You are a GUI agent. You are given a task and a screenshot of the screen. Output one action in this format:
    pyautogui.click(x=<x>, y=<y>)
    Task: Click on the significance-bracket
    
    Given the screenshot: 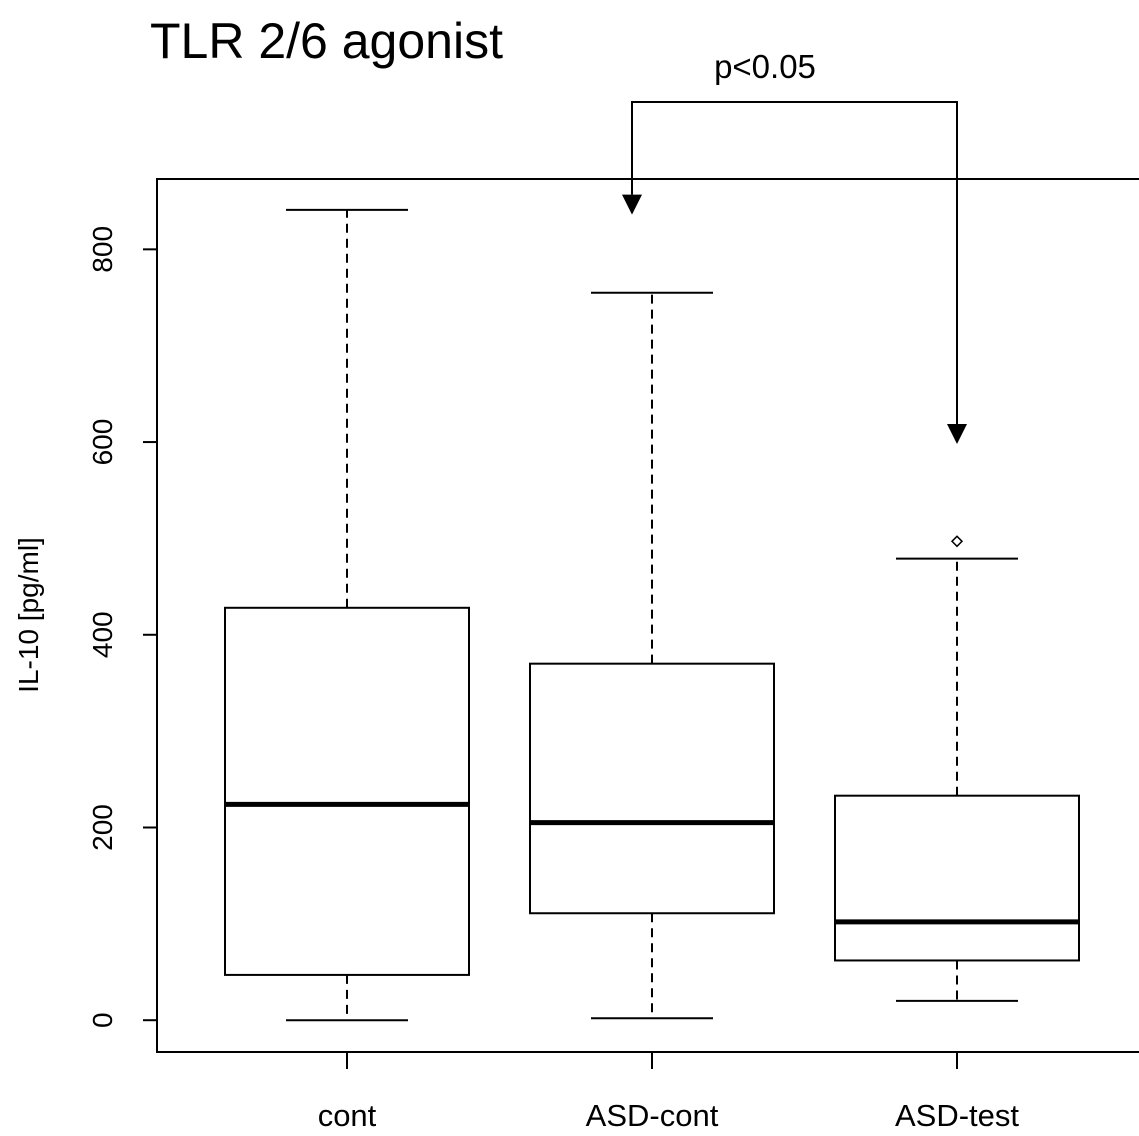 What is the action you would take?
    pyautogui.click(x=794, y=262)
    